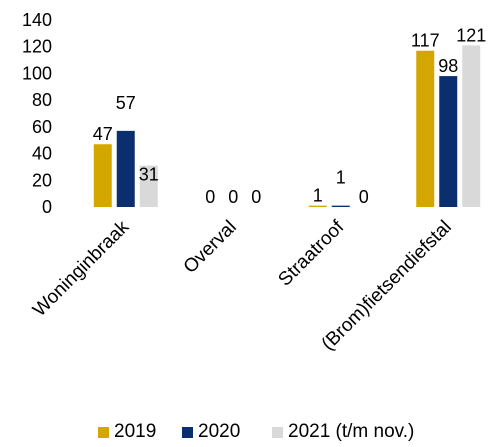  I want to click on legend-item: 2021 (t/m nov.), so click(343, 432).